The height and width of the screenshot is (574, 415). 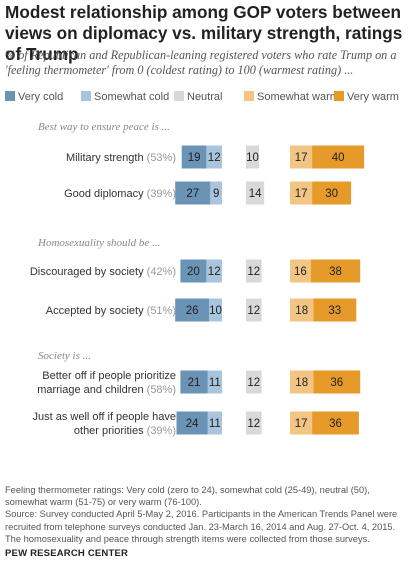 I want to click on data-label-very-warm: 38, so click(x=335, y=272).